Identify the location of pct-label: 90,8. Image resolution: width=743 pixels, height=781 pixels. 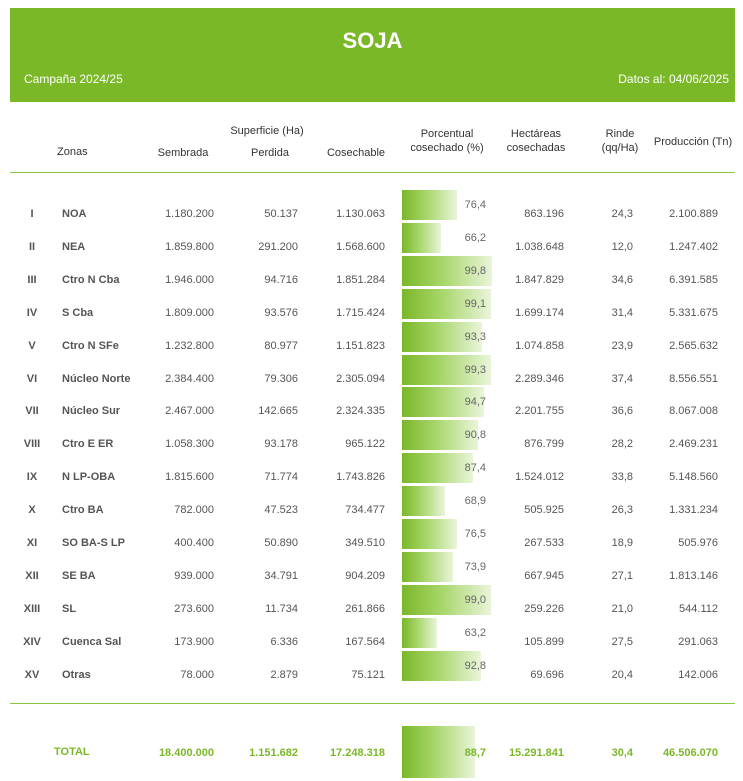
(475, 435).